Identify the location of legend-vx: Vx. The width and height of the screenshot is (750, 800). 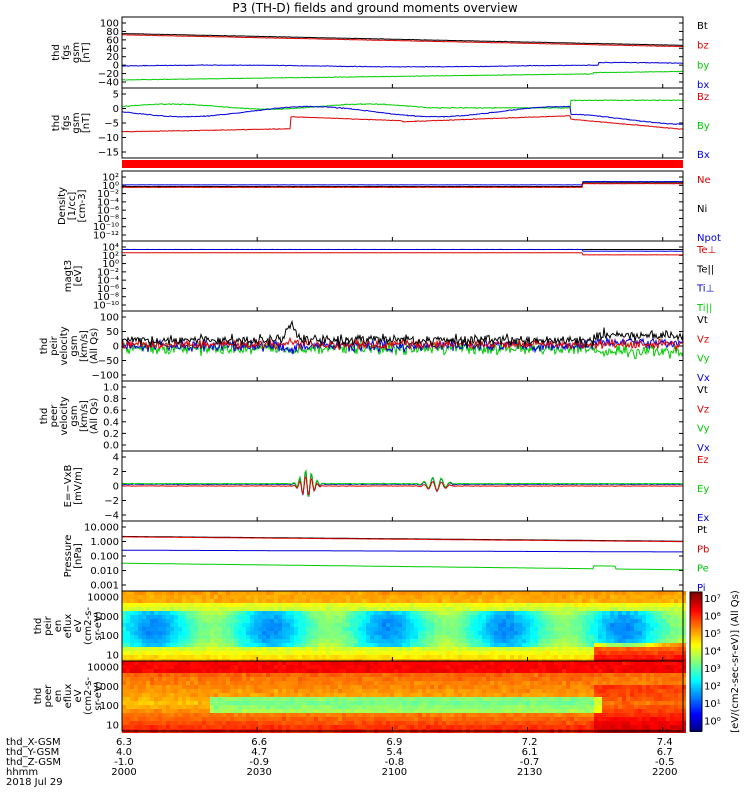
(703, 448).